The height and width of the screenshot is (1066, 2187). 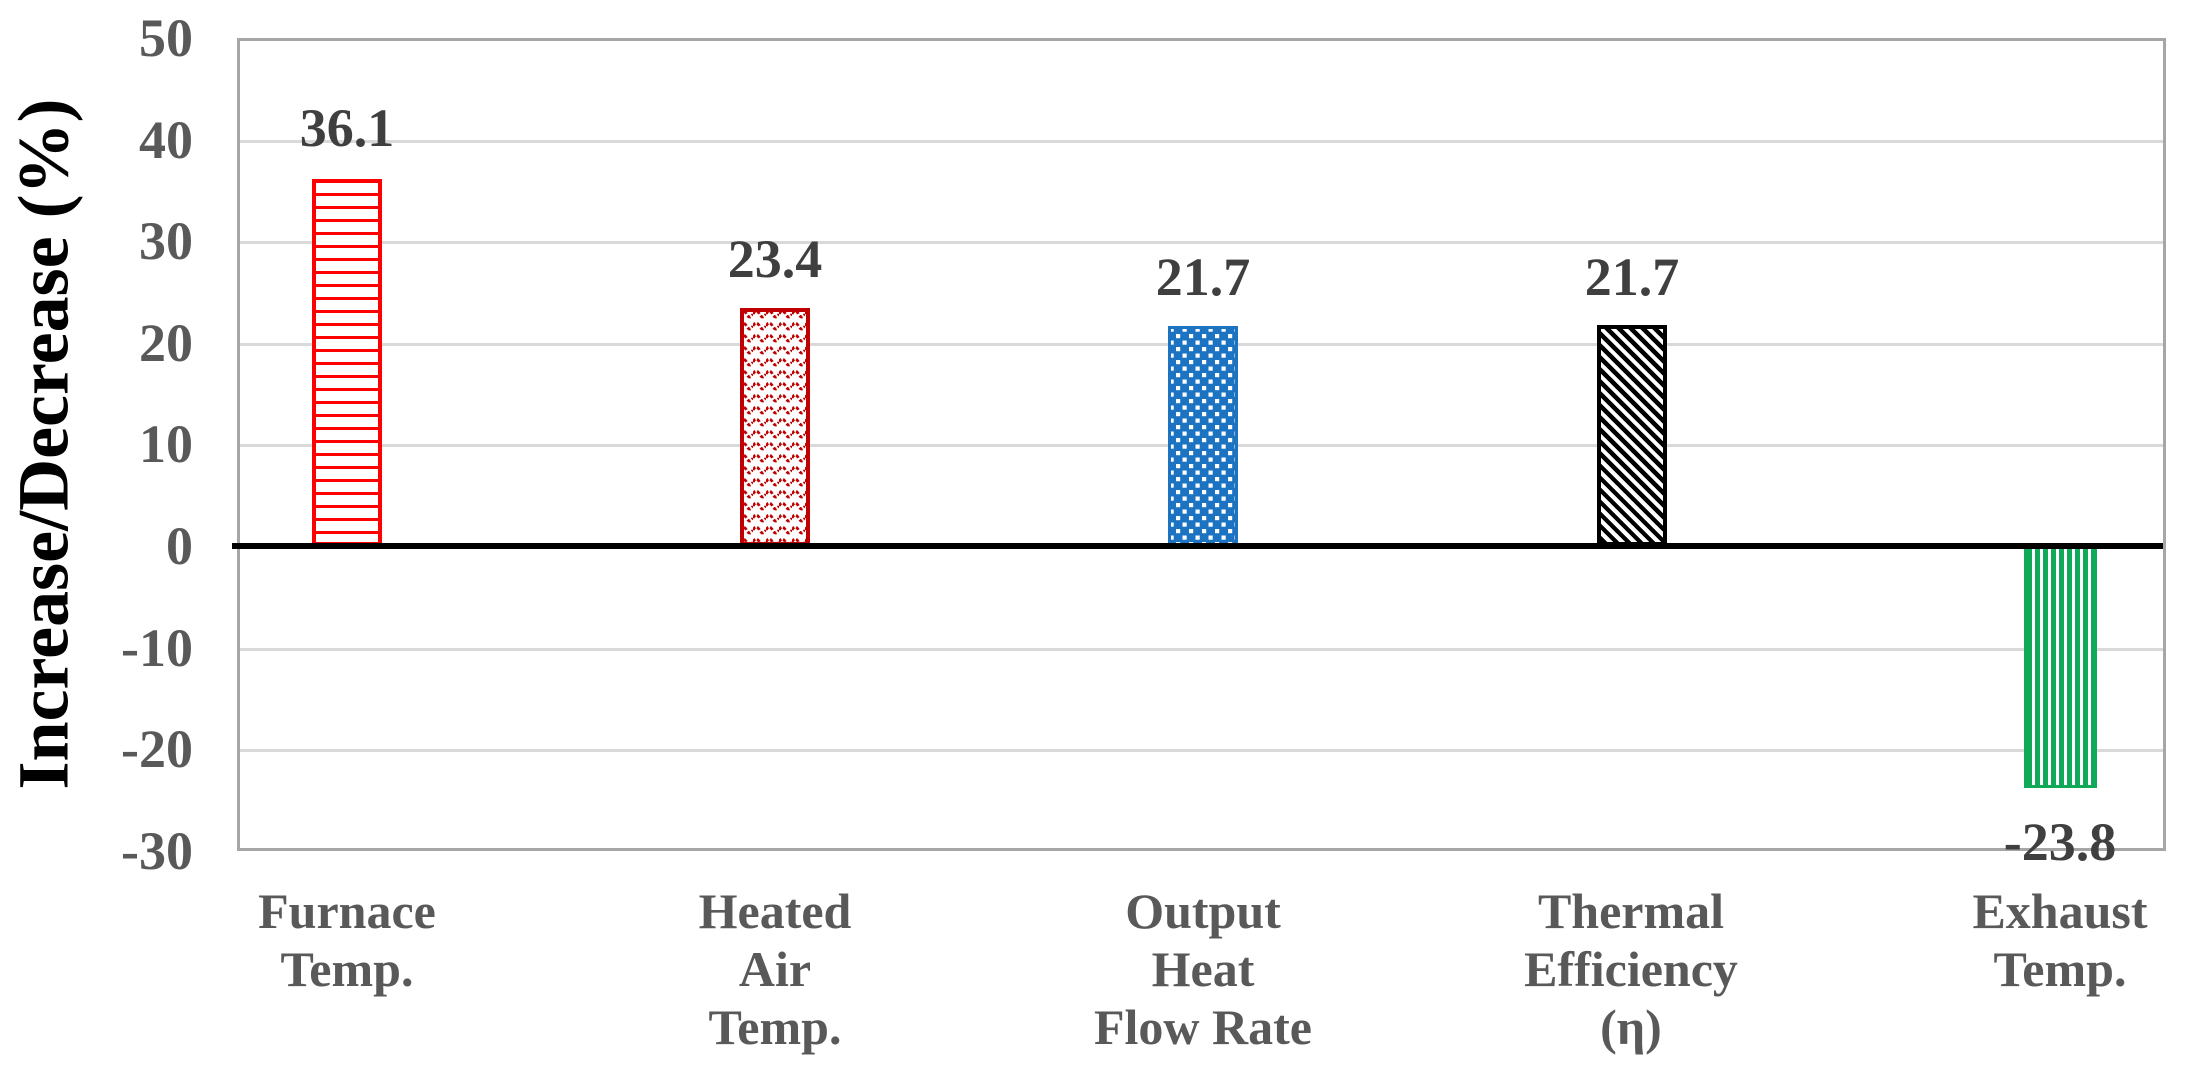 What do you see at coordinates (1632, 435) in the screenshot?
I see `bar-thermal-efficiency` at bounding box center [1632, 435].